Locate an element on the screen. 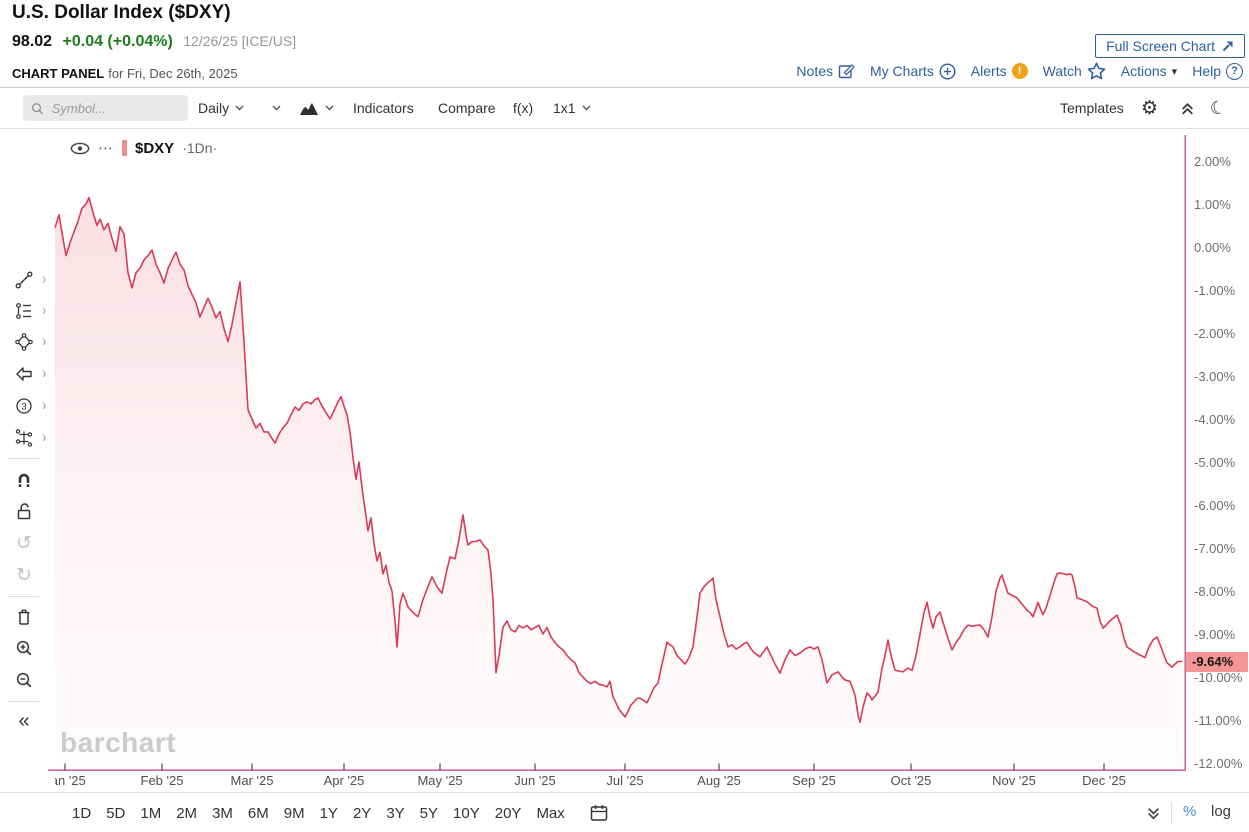  x-tick-label: Dec '25 is located at coordinates (1104, 780).